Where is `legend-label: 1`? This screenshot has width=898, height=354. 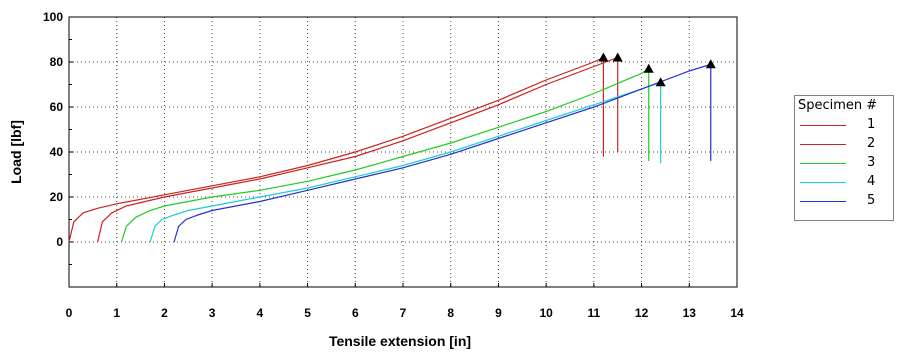
legend-label: 1 is located at coordinates (871, 124).